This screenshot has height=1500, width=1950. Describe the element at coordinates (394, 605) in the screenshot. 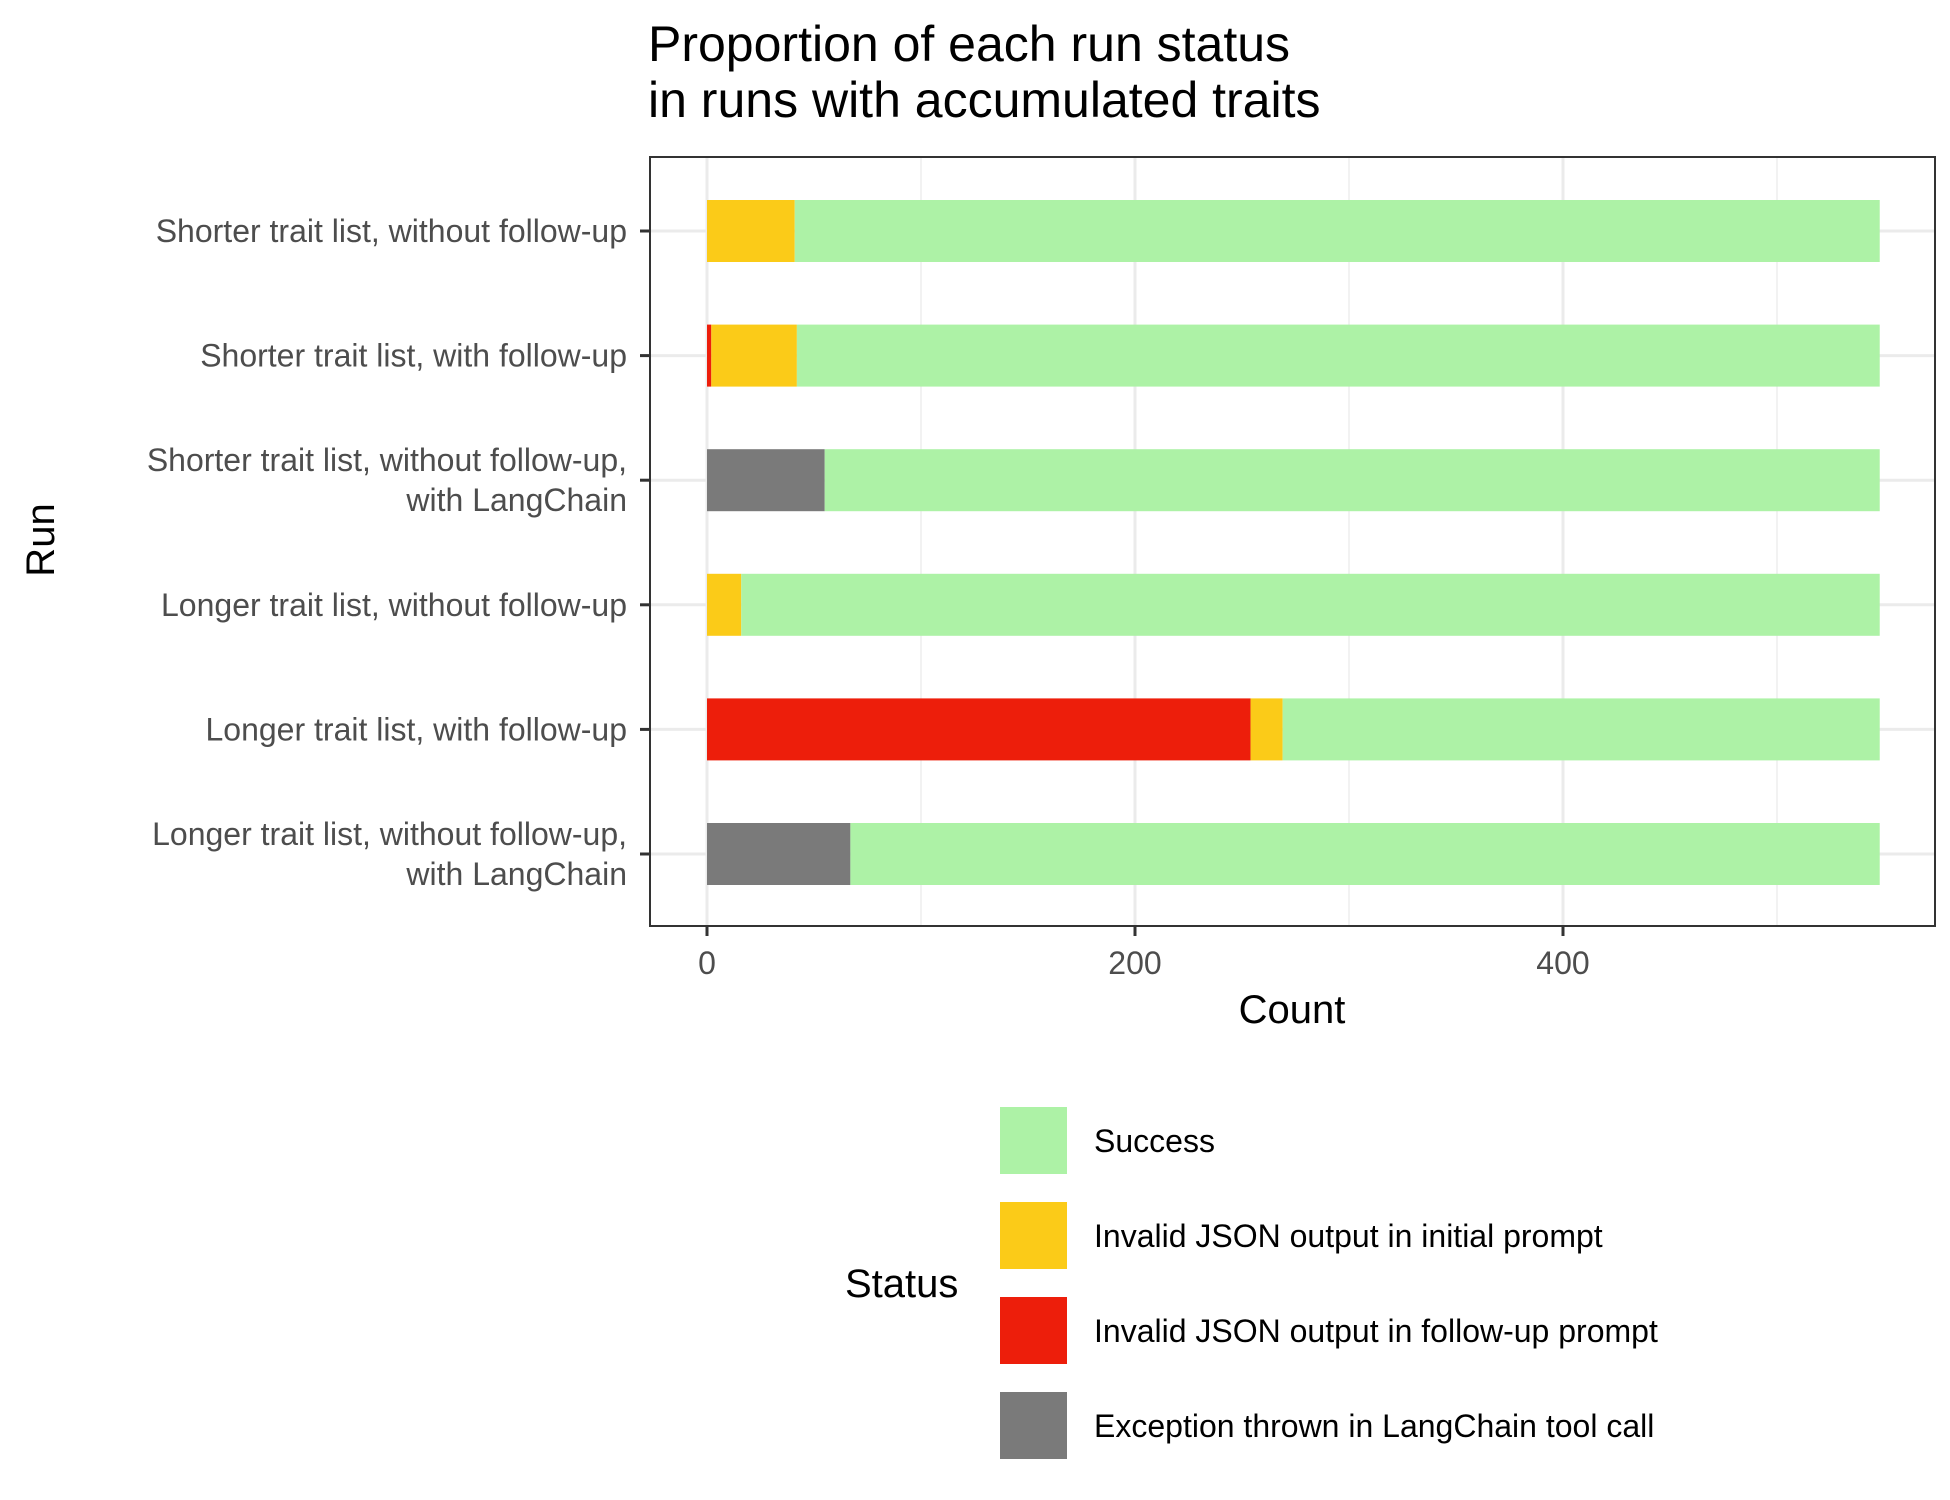

I see `y-tick-label: Longer trait list, without follow-up` at that location.